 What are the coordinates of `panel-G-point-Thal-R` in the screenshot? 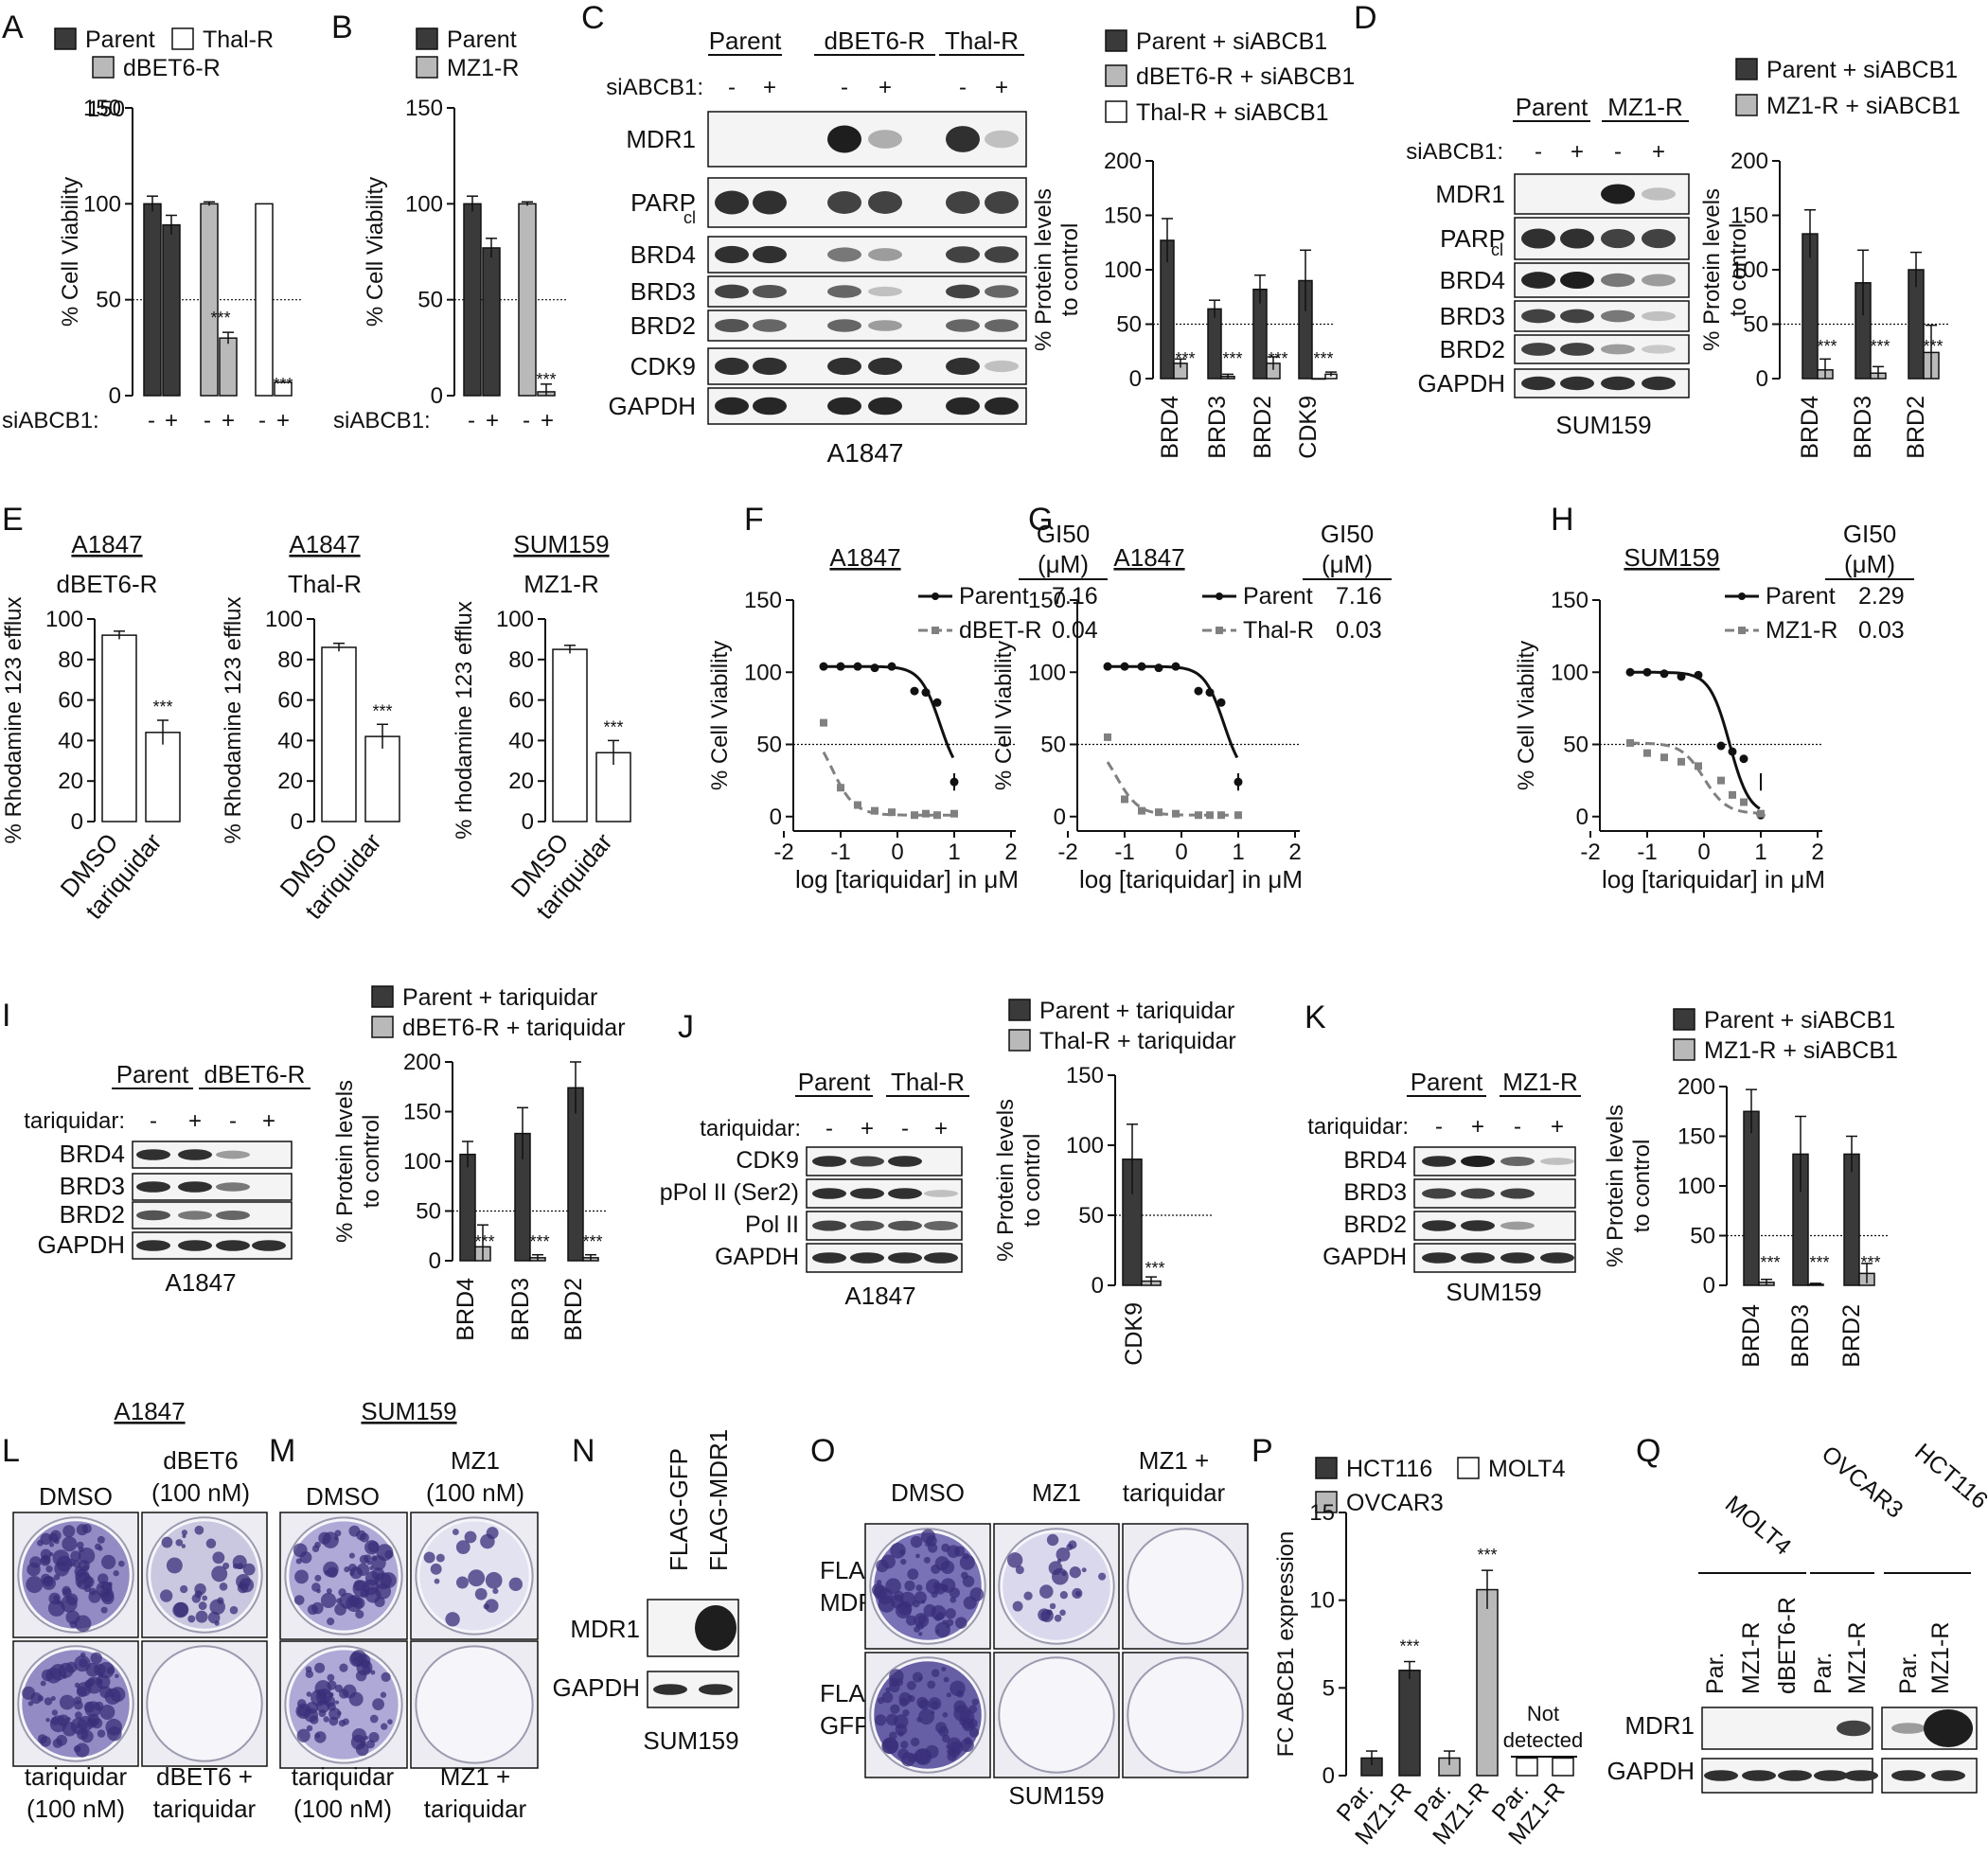 It's located at (1159, 812).